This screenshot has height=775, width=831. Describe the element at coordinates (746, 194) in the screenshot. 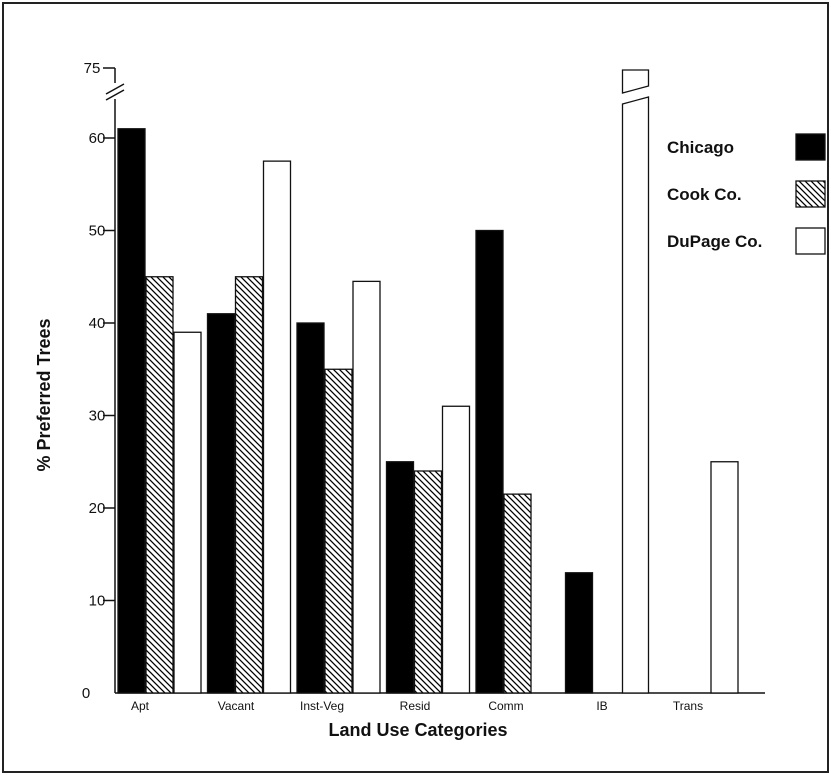

I see `legend: Chicago Cook Co. DuPage Co.` at that location.